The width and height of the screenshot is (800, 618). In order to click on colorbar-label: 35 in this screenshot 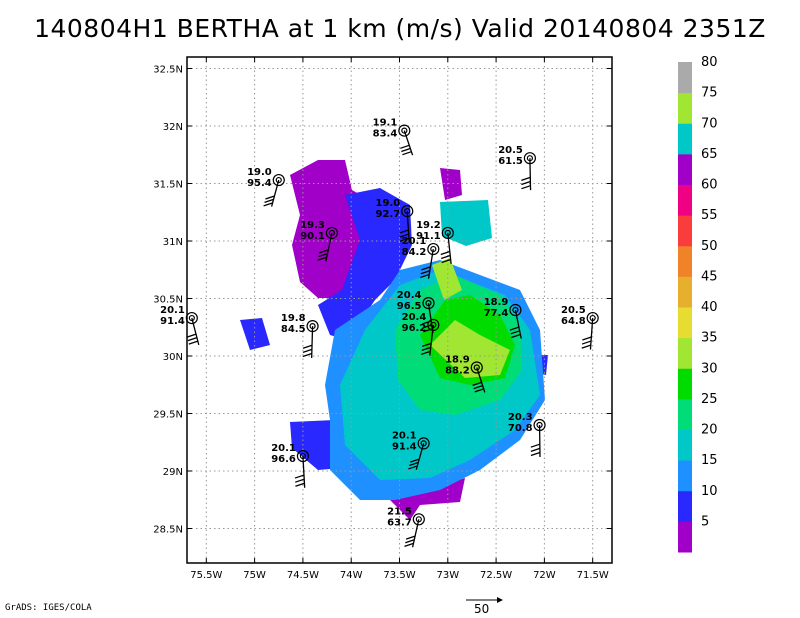, I will do `click(709, 338)`.